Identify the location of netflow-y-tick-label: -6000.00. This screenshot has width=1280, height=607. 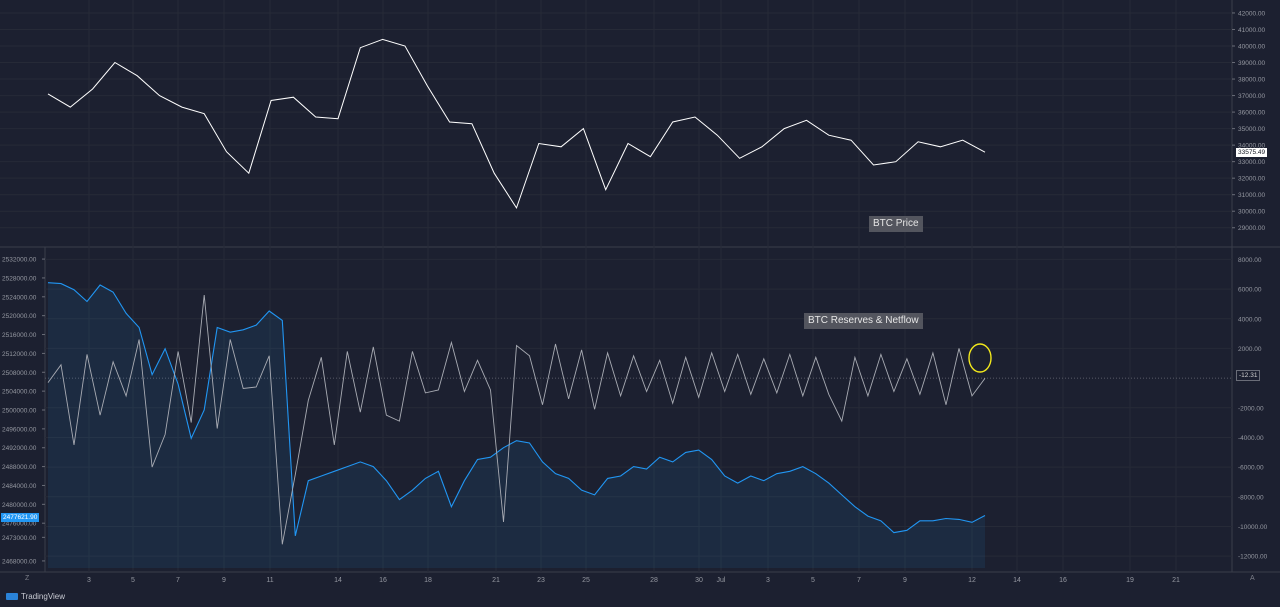
(1251, 468).